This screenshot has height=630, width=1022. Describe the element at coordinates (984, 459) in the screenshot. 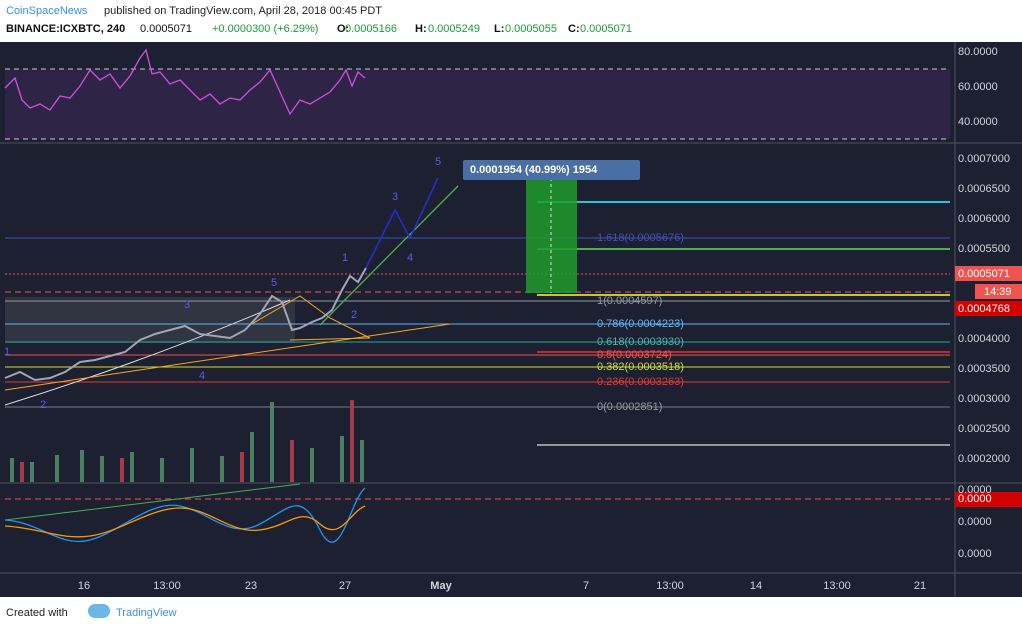

I see `axis-label: 0.0002000` at that location.